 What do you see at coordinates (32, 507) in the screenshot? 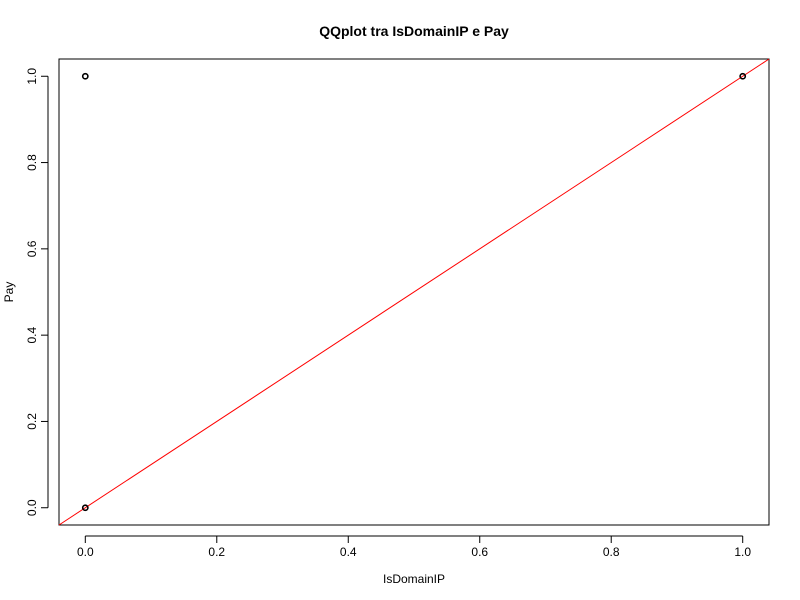
I see `y-tick-label: 0.0` at bounding box center [32, 507].